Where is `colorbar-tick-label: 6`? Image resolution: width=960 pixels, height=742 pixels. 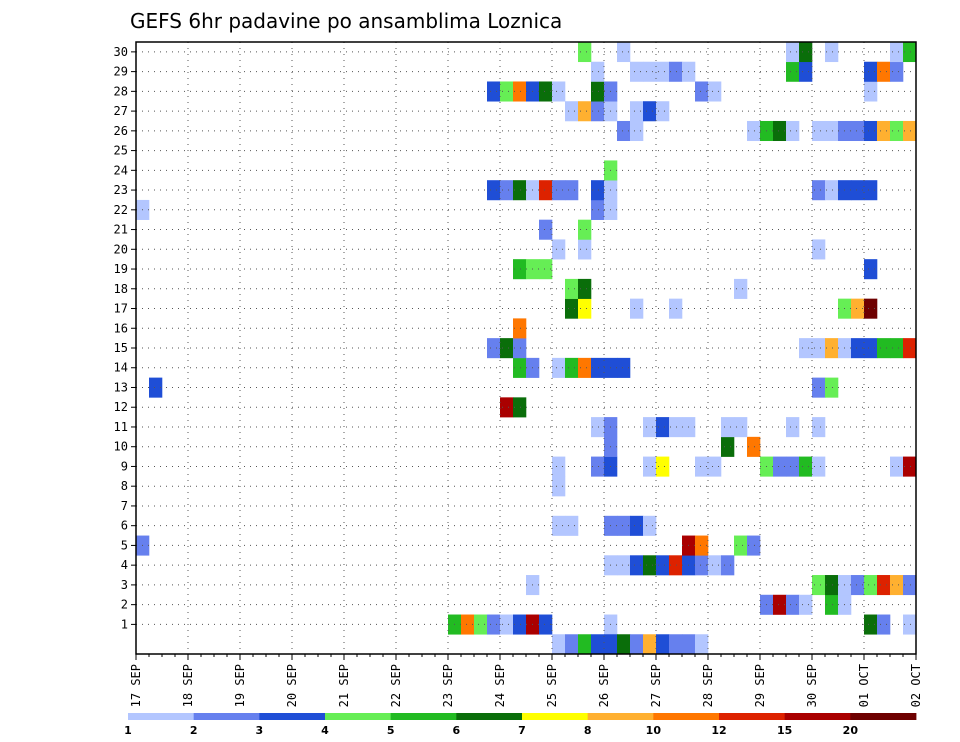 colorbar-tick-label: 6 is located at coordinates (457, 730).